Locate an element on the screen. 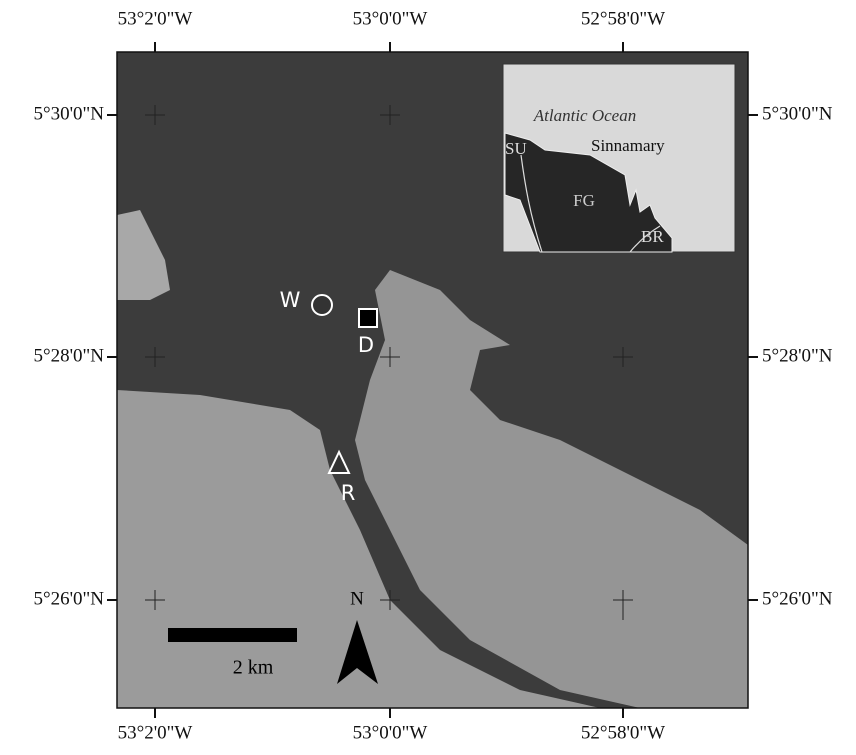 This screenshot has width=856, height=755. north-arrow is located at coordinates (357, 652).